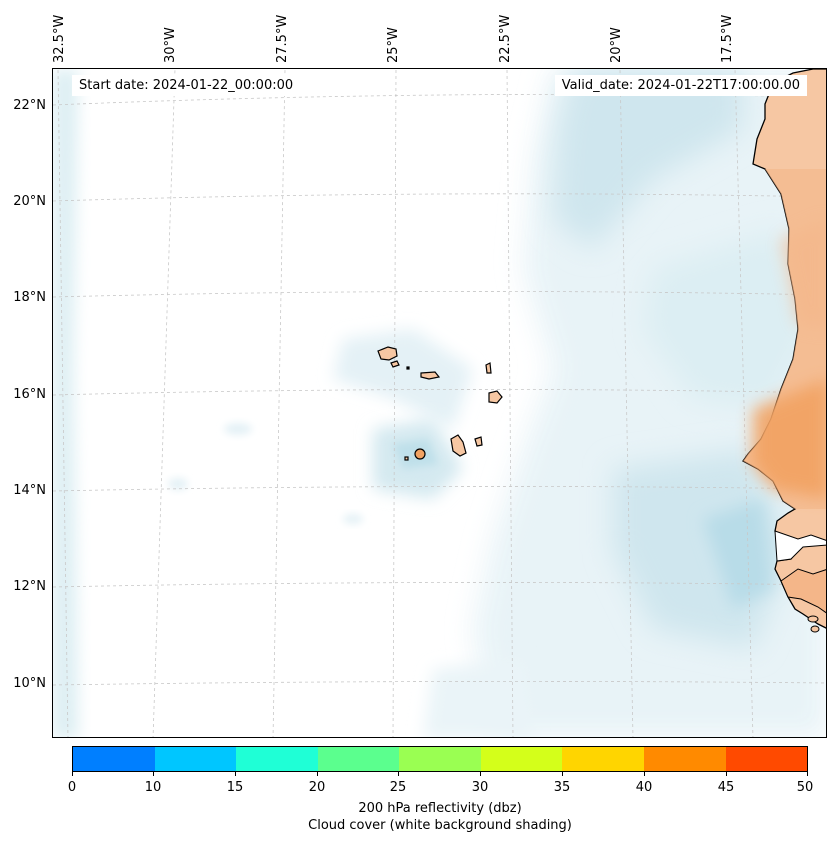 The image size is (837, 843). What do you see at coordinates (458, 445) in the screenshot?
I see `island-santiago` at bounding box center [458, 445].